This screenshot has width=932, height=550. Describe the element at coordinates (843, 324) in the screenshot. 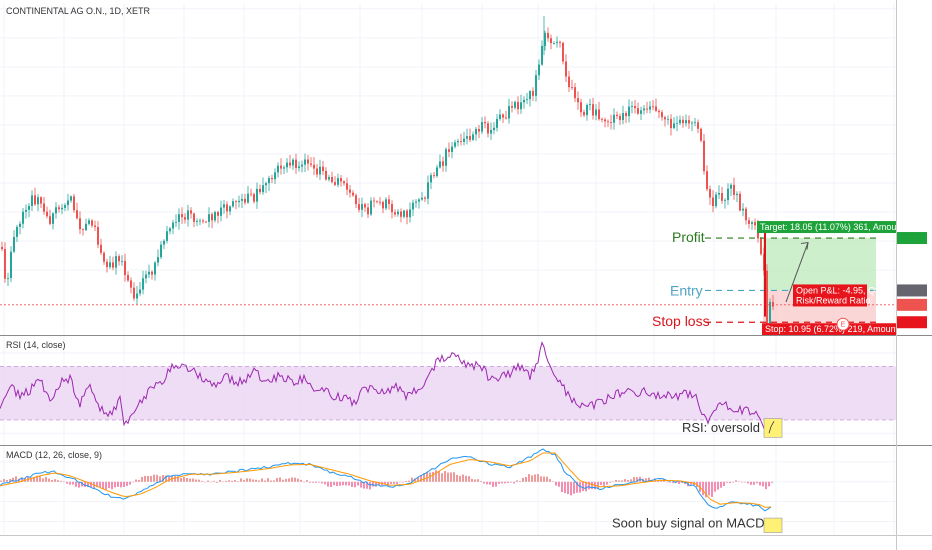

I see `event-badge` at that location.